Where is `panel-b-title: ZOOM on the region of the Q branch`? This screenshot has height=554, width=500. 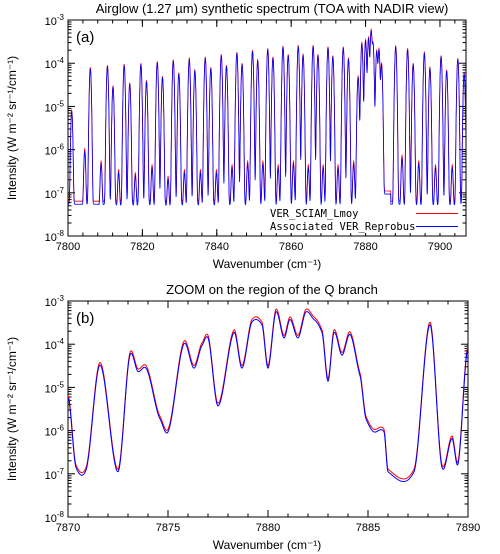
panel-b-title: ZOOM on the region of the Q branch is located at coordinates (272, 289).